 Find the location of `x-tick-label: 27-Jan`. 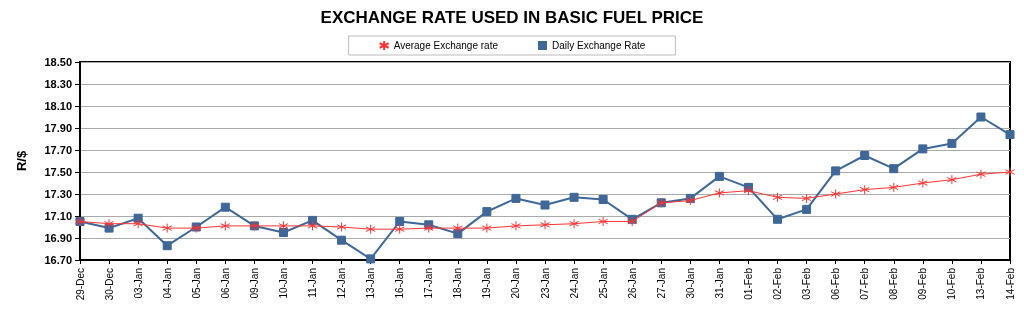

x-tick-label: 27-Jan is located at coordinates (661, 283).